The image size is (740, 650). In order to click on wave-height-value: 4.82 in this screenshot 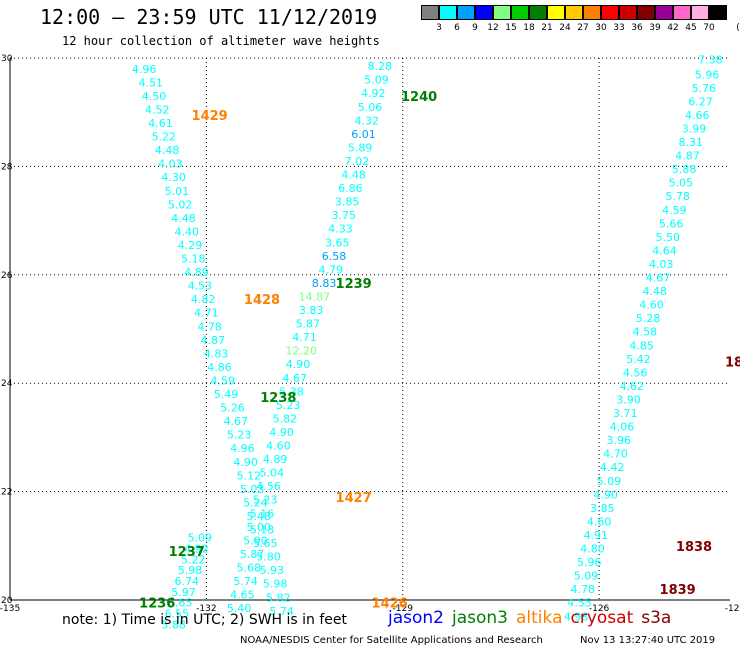, I will do `click(203, 299)`.